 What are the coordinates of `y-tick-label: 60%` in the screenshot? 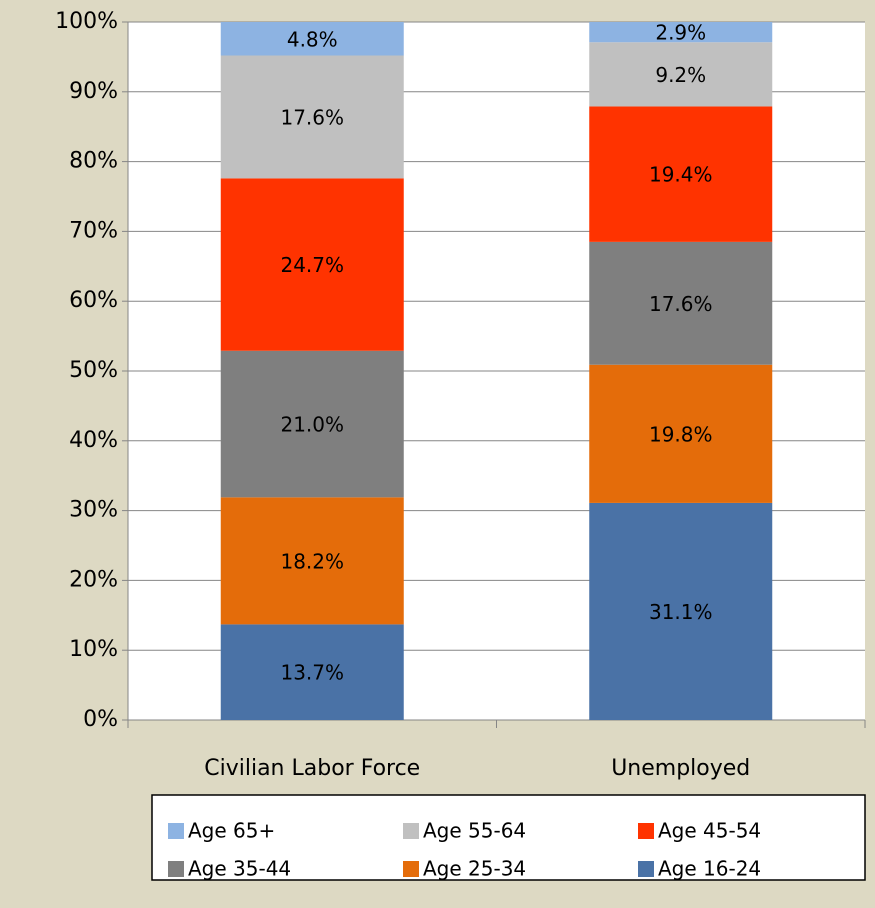 It's located at (93, 300).